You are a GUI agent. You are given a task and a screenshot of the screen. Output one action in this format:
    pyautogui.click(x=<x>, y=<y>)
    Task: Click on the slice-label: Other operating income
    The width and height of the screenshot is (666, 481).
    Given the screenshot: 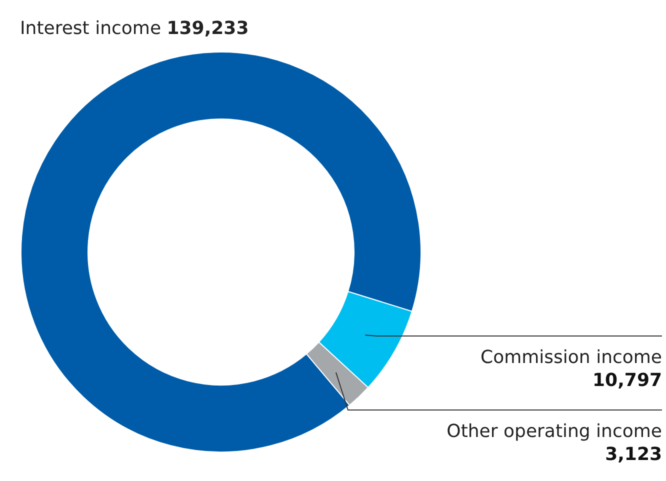 What is the action you would take?
    pyautogui.click(x=554, y=431)
    